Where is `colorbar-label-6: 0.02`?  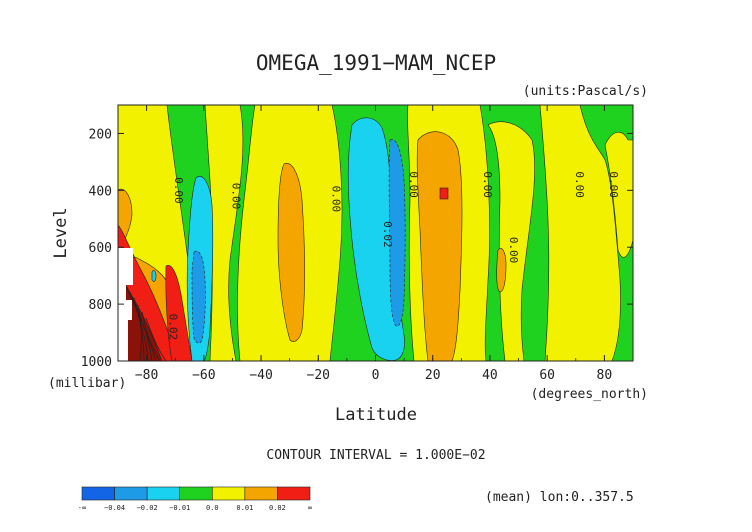 colorbar-label-6: 0.02 is located at coordinates (277, 508).